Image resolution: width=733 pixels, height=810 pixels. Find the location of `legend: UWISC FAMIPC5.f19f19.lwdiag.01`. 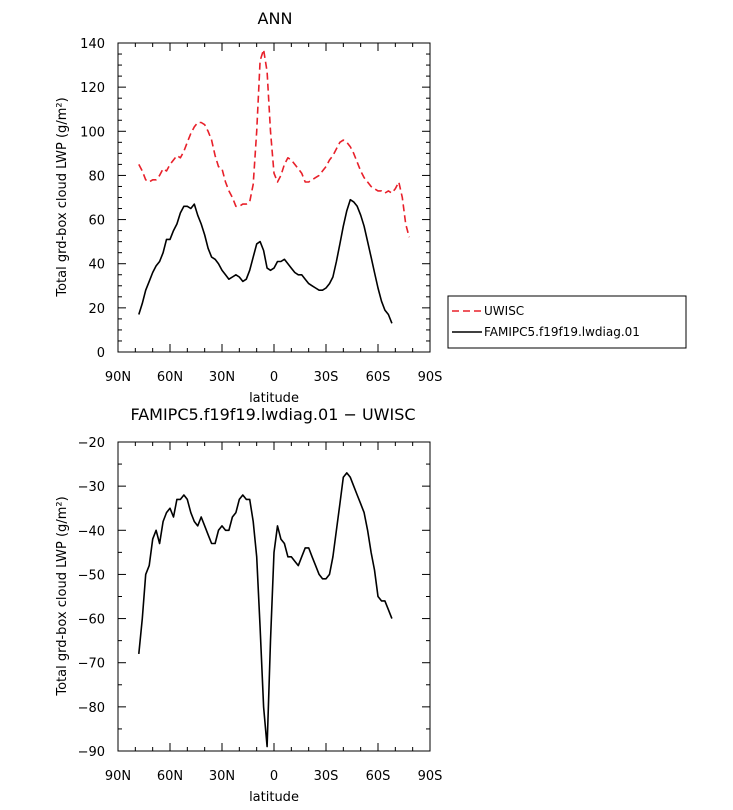

legend: UWISC FAMIPC5.f19f19.lwdiag.01 is located at coordinates (567, 322).